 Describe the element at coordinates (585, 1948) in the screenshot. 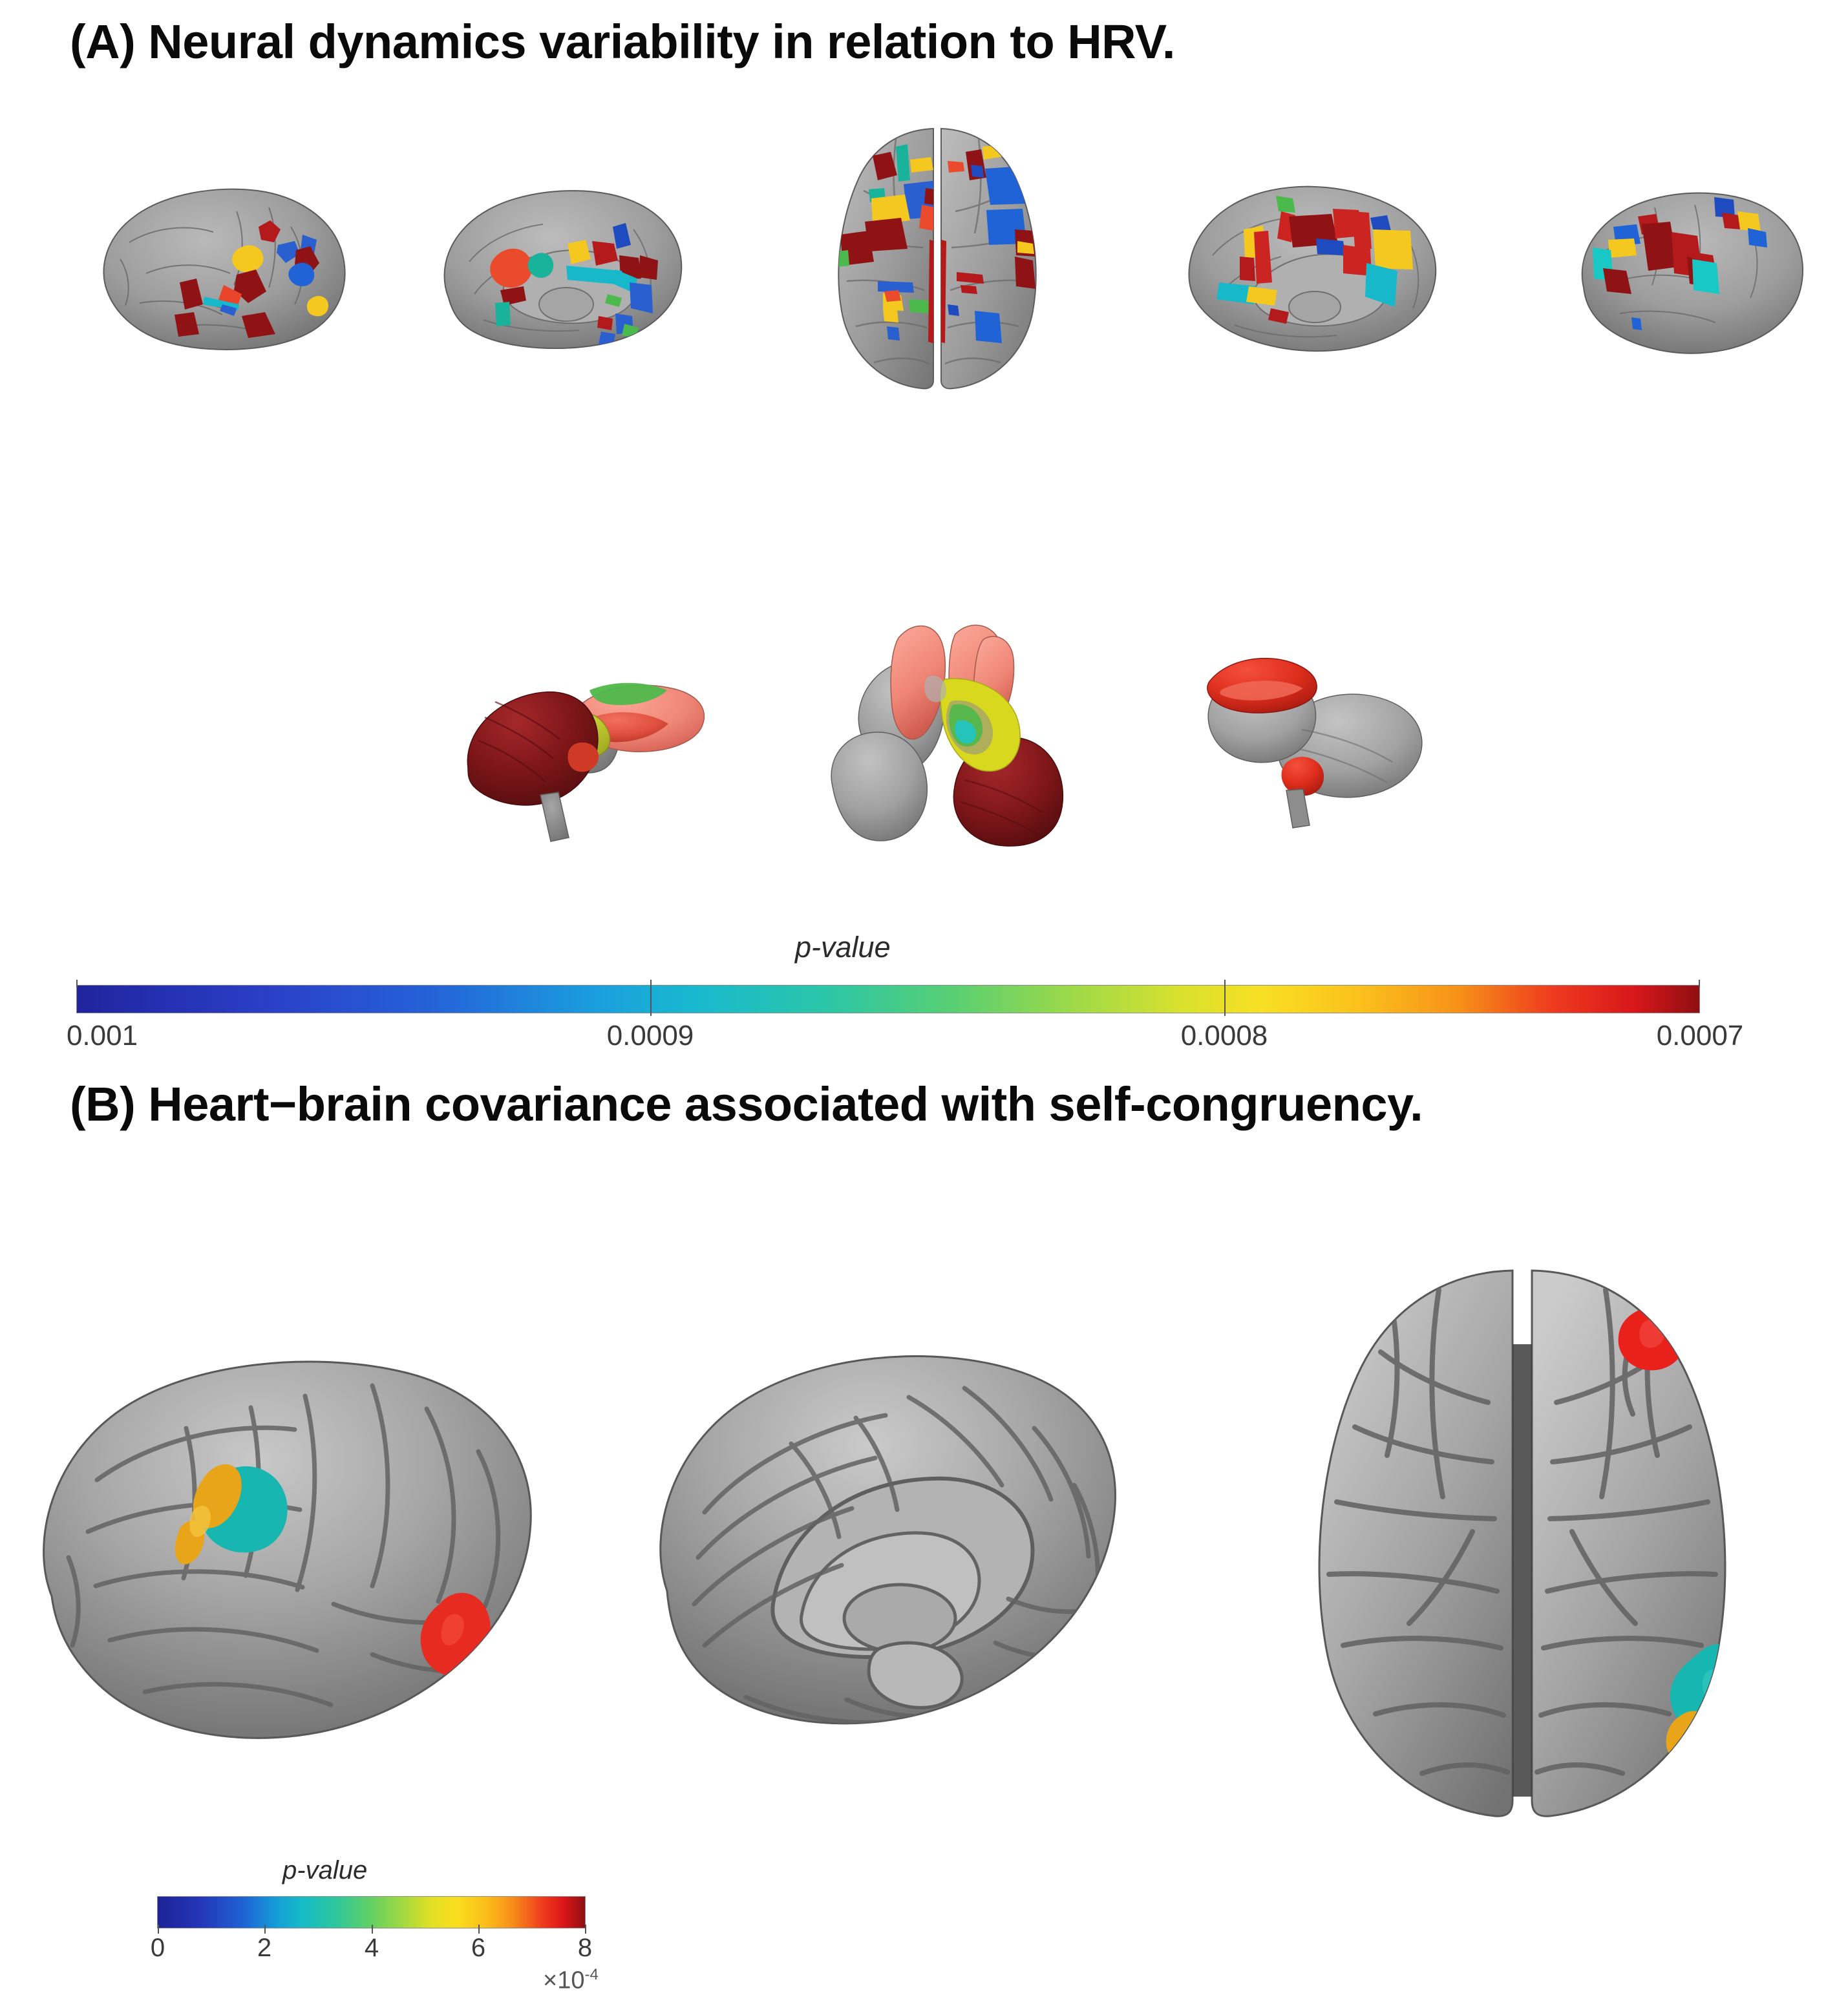

I see `colorbar-b-ticklabel-4: 8` at that location.